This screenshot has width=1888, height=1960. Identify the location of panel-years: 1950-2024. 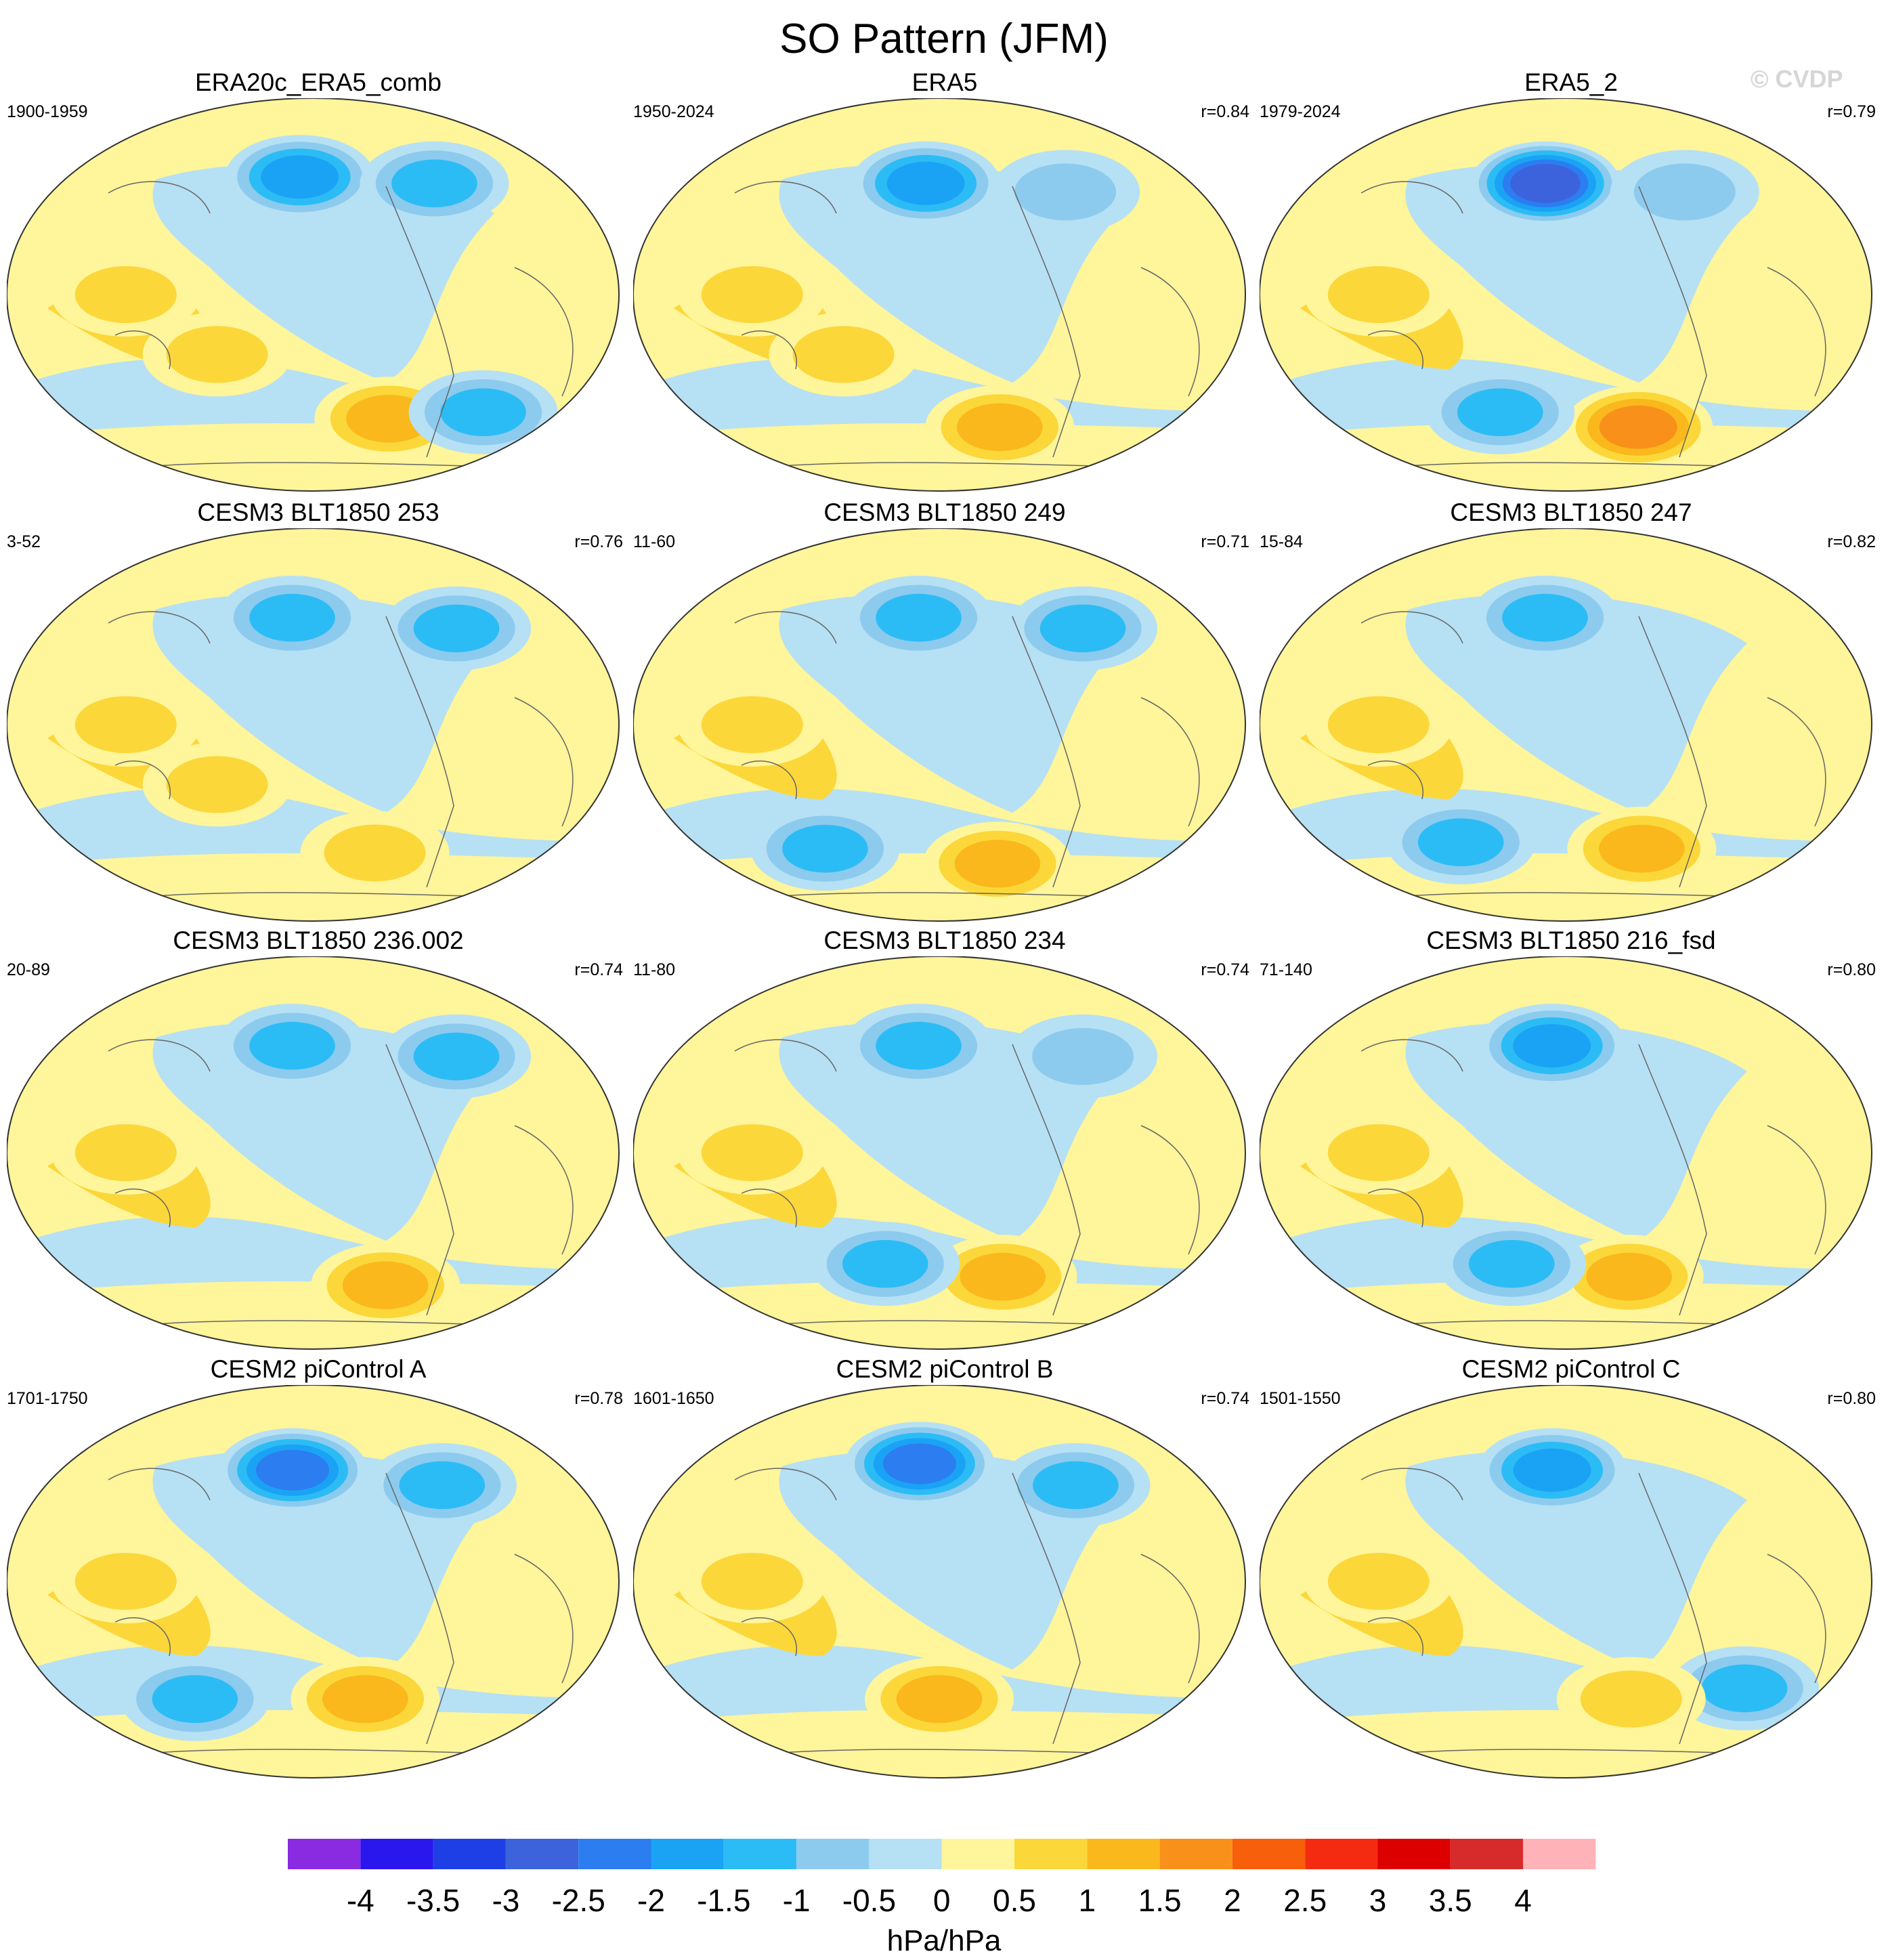
(674, 111).